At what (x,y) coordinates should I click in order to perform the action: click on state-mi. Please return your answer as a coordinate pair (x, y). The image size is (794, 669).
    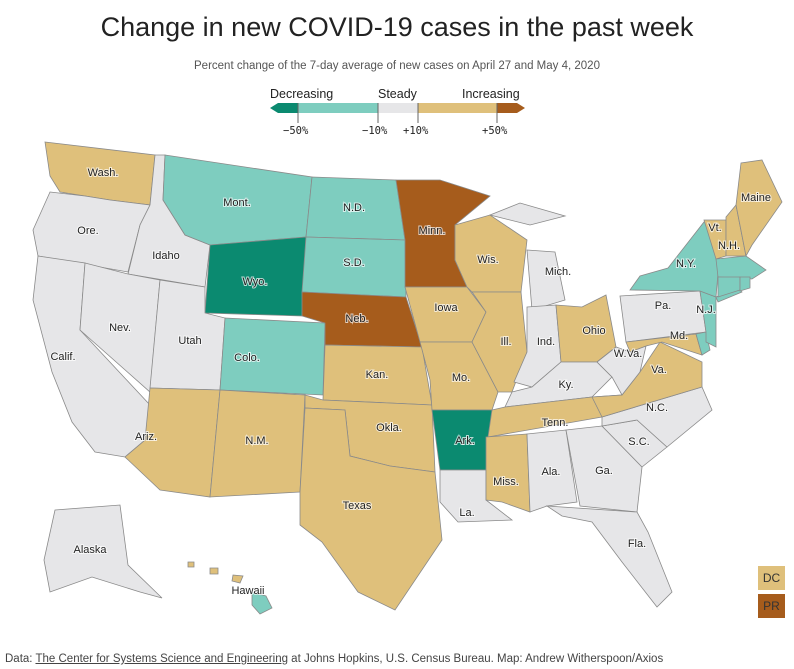
    Looking at the image, I should click on (527, 256).